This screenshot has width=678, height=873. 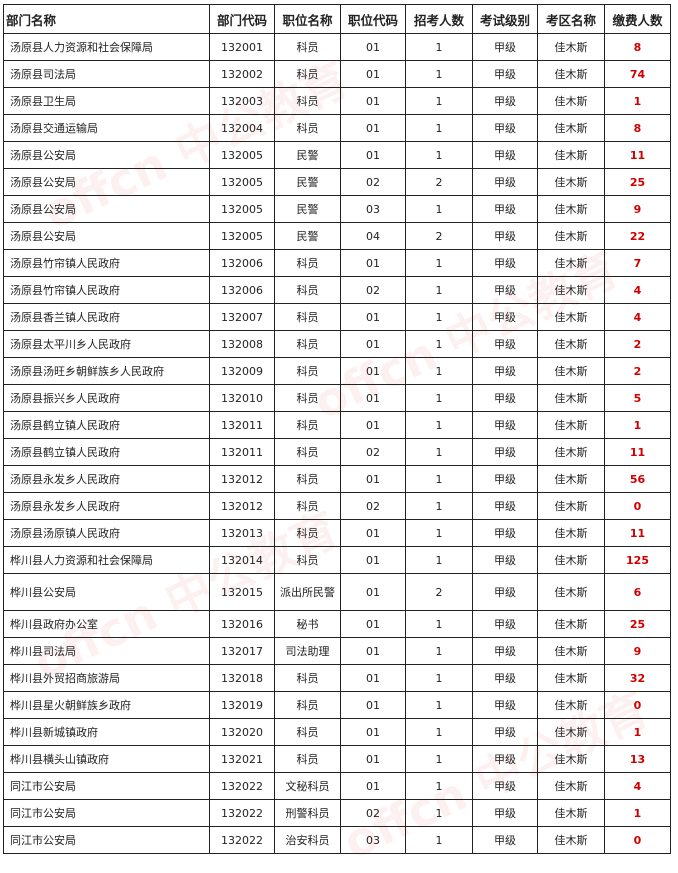 What do you see at coordinates (242, 19) in the screenshot?
I see `header-dept-code: 部门代码` at bounding box center [242, 19].